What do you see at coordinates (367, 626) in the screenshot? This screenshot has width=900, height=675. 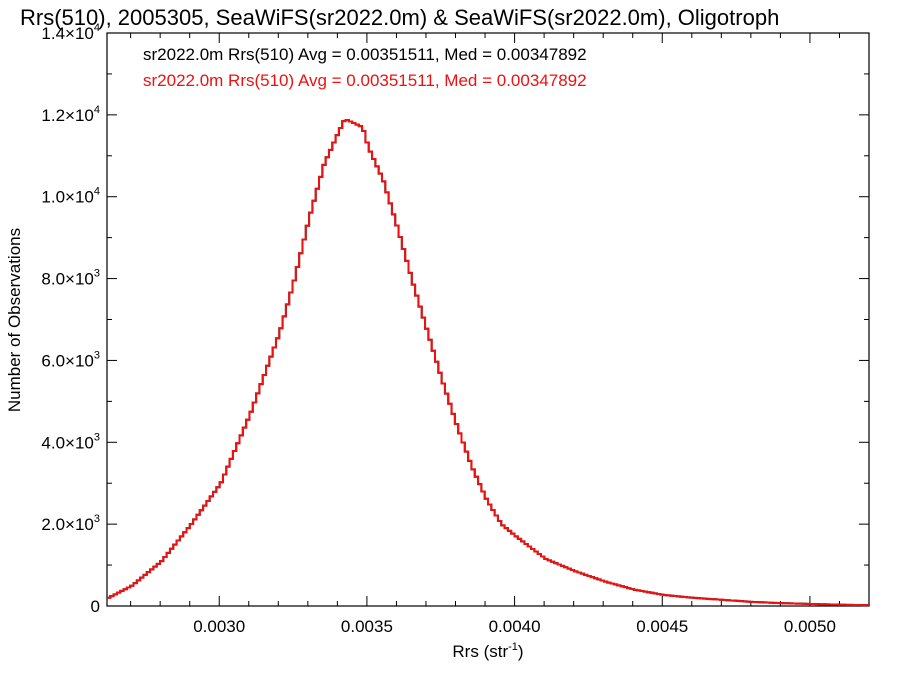 I see `x-tick-label: 0.0035` at bounding box center [367, 626].